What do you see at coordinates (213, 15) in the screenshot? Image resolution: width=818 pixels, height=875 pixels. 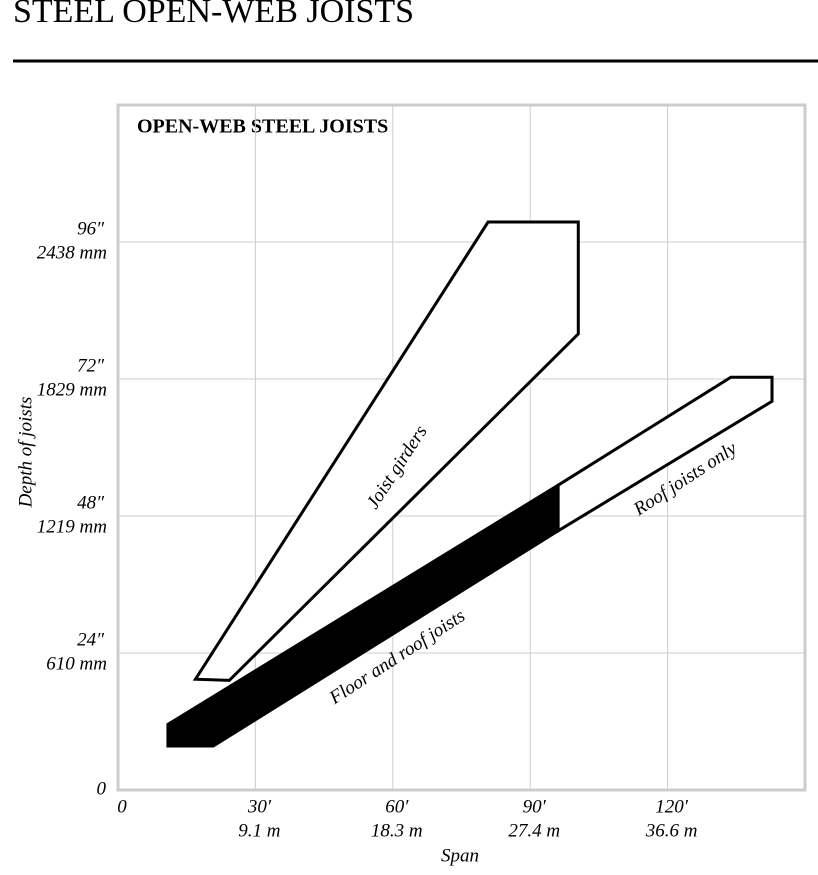 I see `page-title: STEEL OPEN-WEB JOISTS` at bounding box center [213, 15].